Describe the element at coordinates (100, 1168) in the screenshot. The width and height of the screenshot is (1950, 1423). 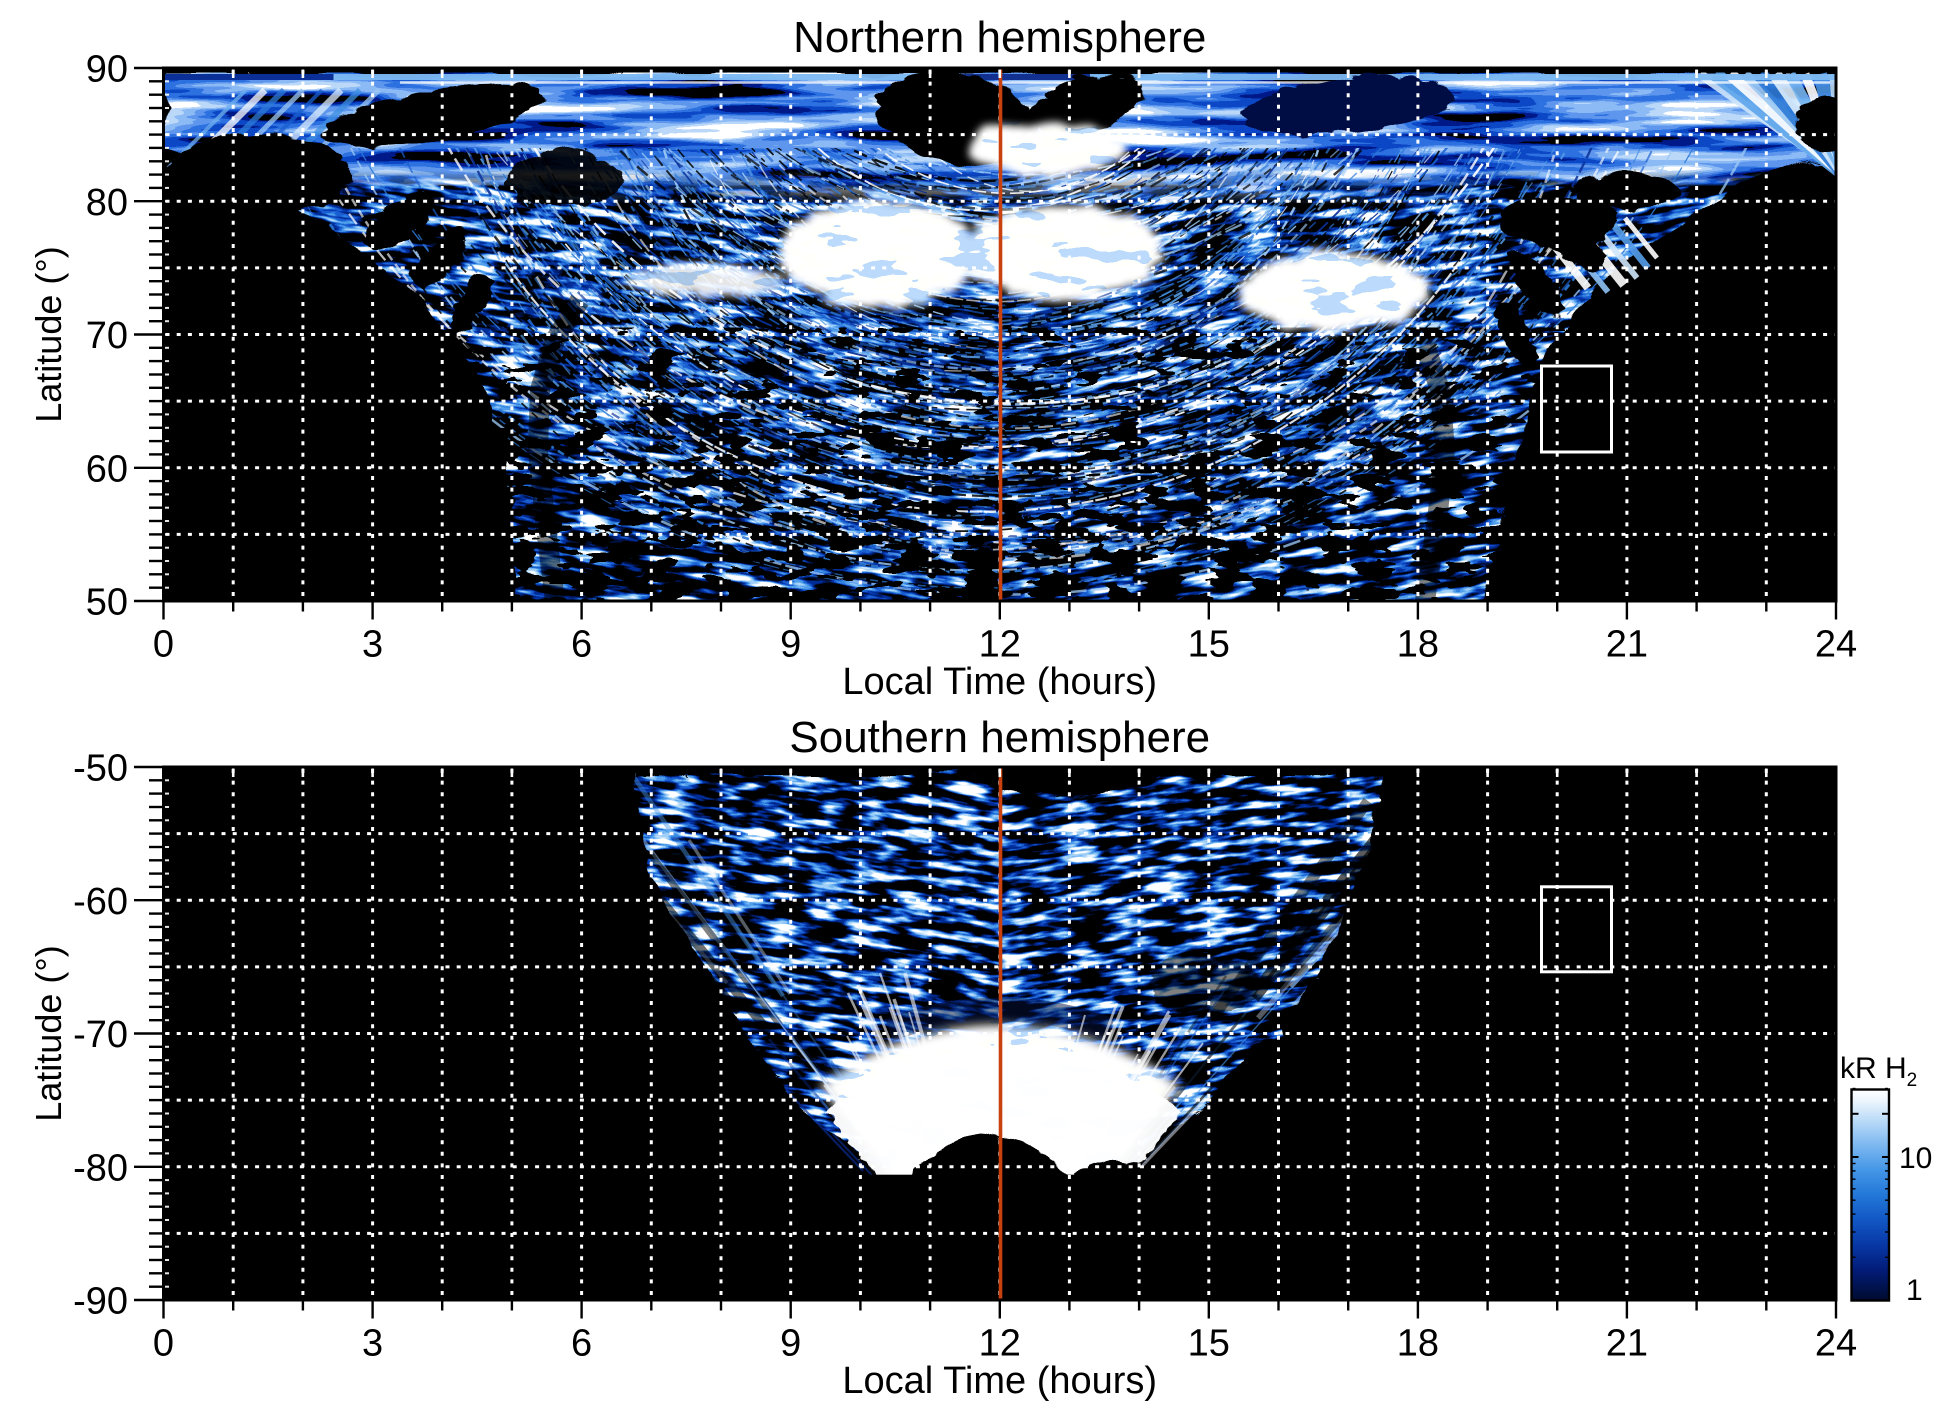
I see `svg-text: -80` at that location.